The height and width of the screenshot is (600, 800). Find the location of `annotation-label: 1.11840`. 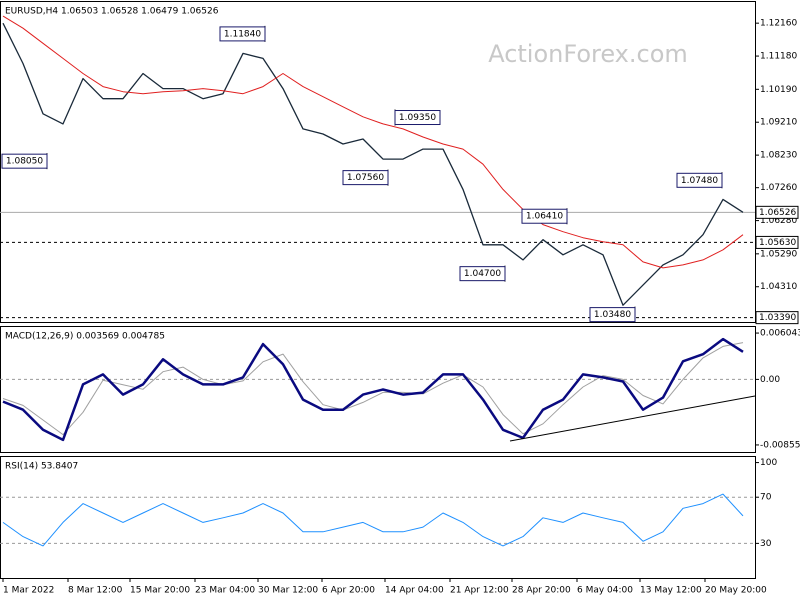

annotation-label: 1.11840 is located at coordinates (242, 34).